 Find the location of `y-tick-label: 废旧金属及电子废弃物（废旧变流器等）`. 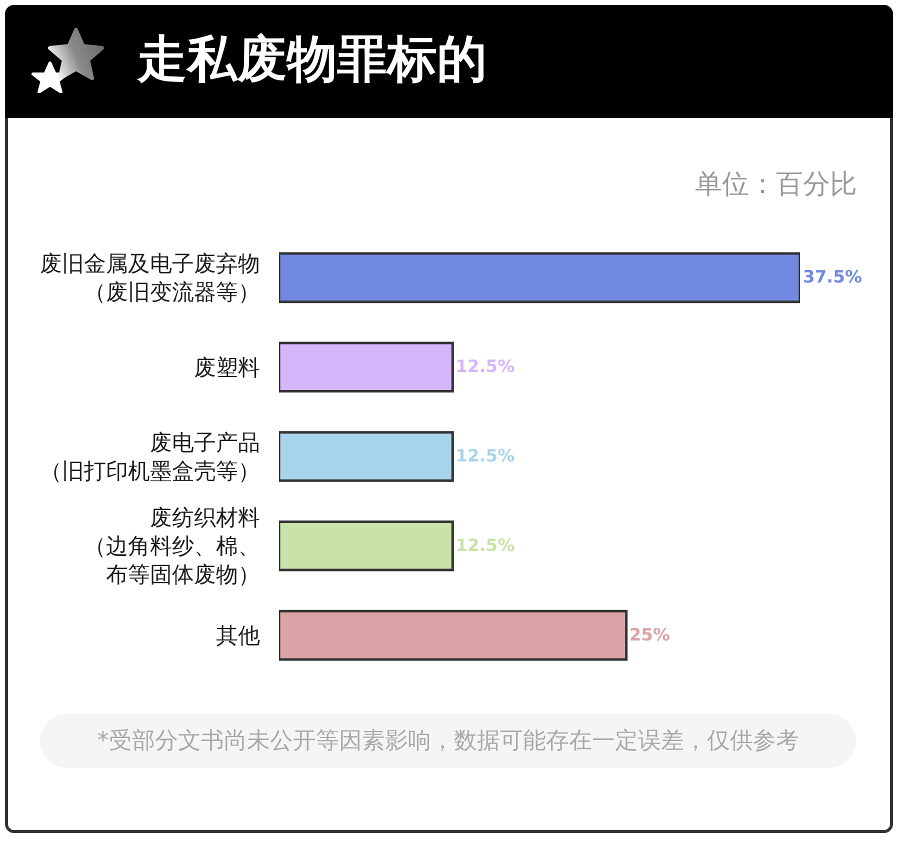

y-tick-label: 废旧金属及电子废弃物（废旧变流器等） is located at coordinates (150, 279).